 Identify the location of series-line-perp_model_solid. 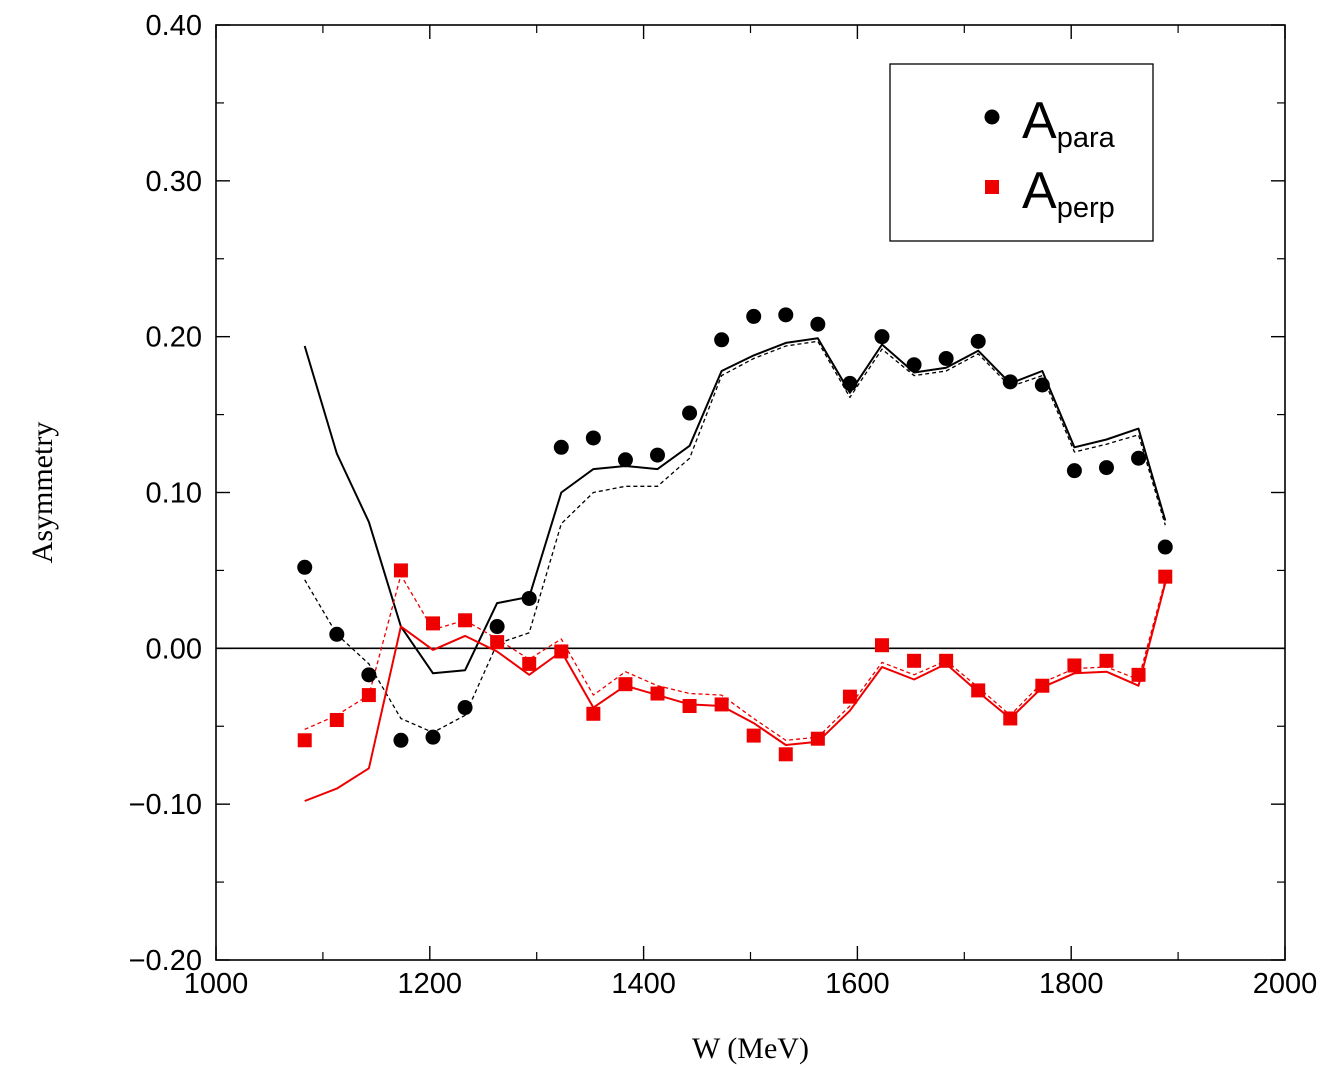
(735, 692).